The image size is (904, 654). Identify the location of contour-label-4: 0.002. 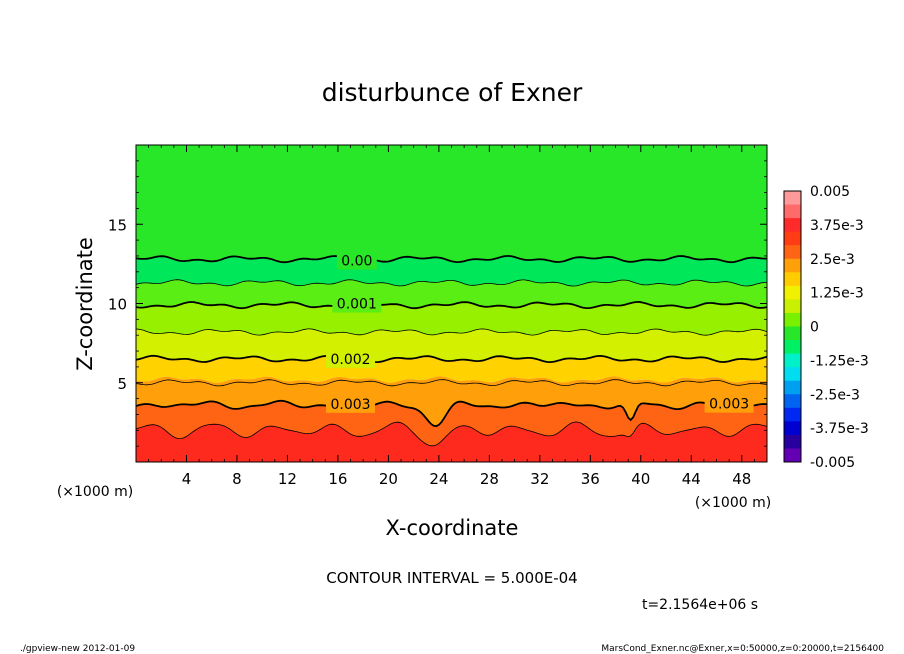
(350, 360).